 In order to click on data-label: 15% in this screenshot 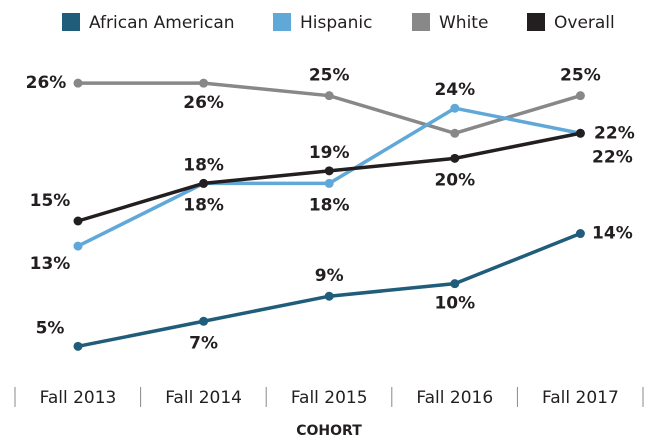, I will do `click(50, 201)`.